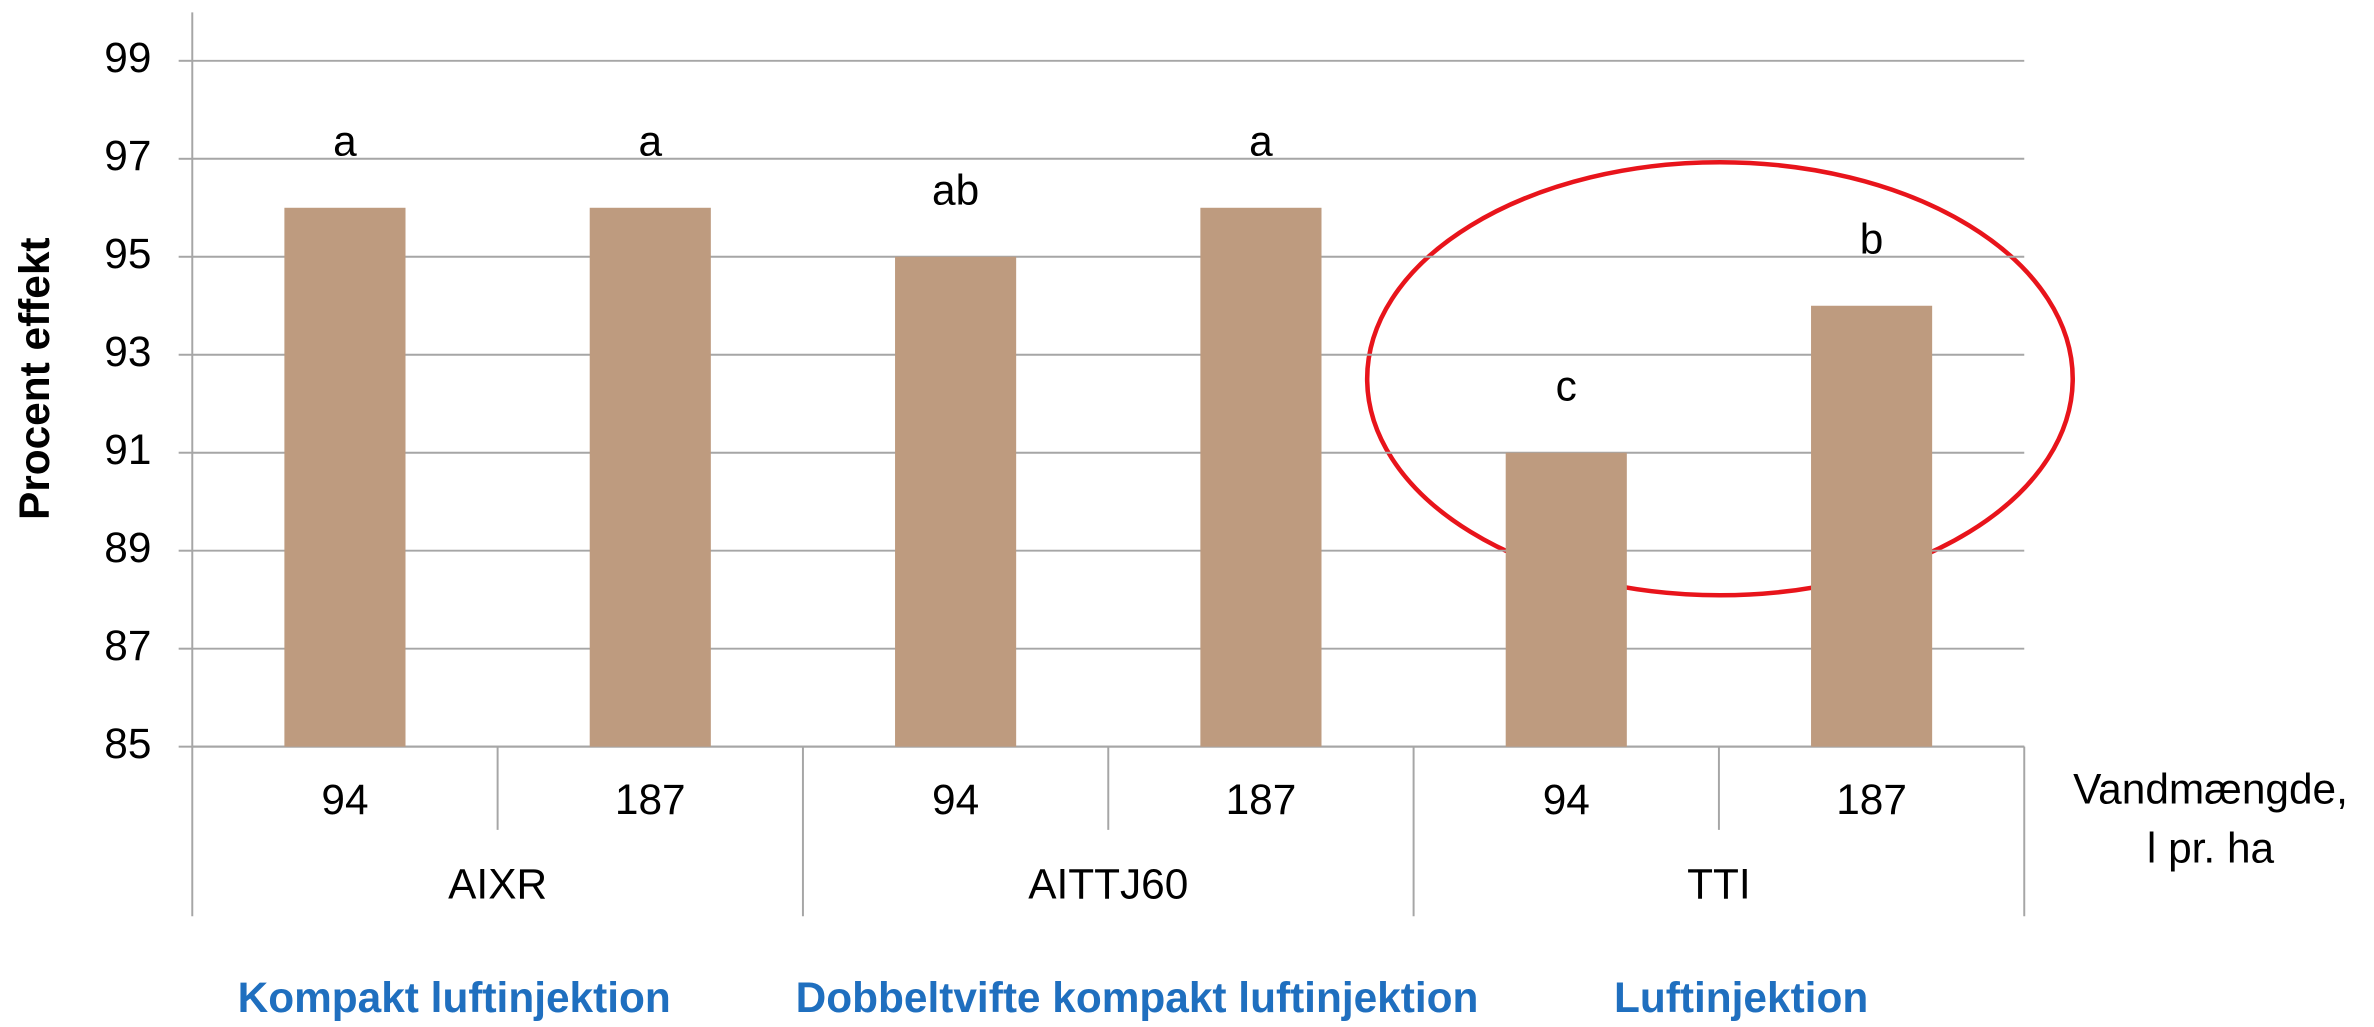  What do you see at coordinates (1137, 997) in the screenshot?
I see `group-description: Dobbeltvifte kompakt luftinjektion` at bounding box center [1137, 997].